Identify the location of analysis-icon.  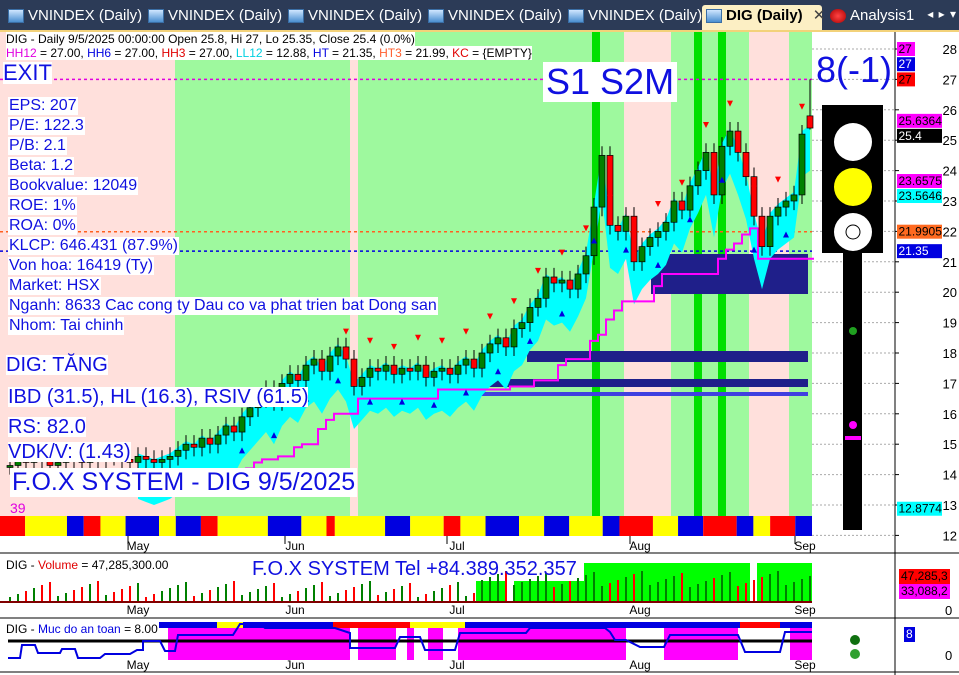
(838, 16).